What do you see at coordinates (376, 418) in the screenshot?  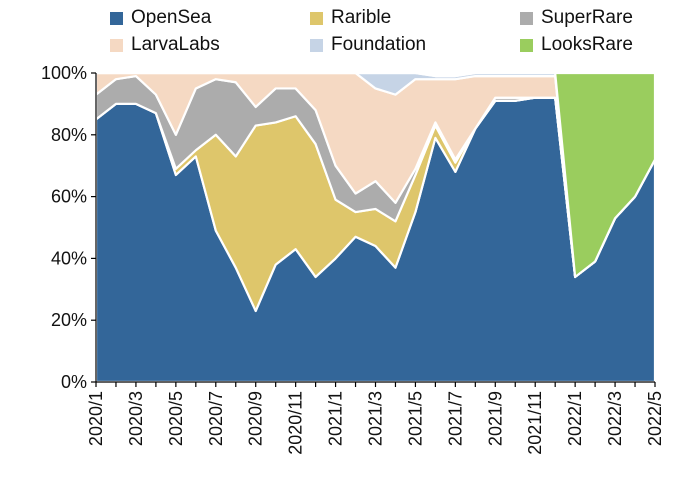 I see `x-tick-label: 2021/3` at bounding box center [376, 418].